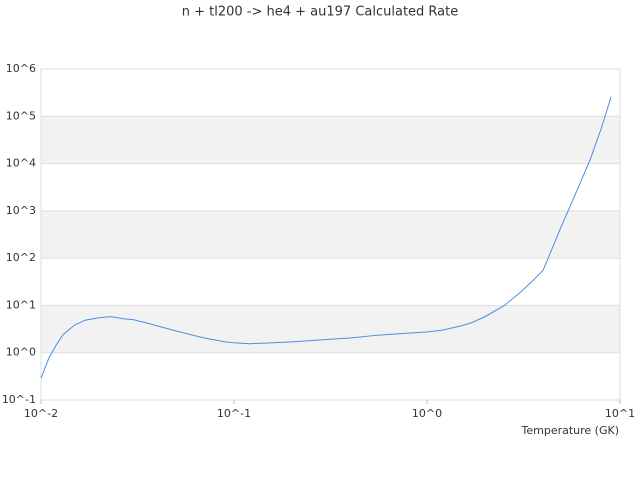 This screenshot has height=484, width=640. I want to click on chart-title: n + tl200 -> he4 + au197 Calculated Rate, so click(320, 12).